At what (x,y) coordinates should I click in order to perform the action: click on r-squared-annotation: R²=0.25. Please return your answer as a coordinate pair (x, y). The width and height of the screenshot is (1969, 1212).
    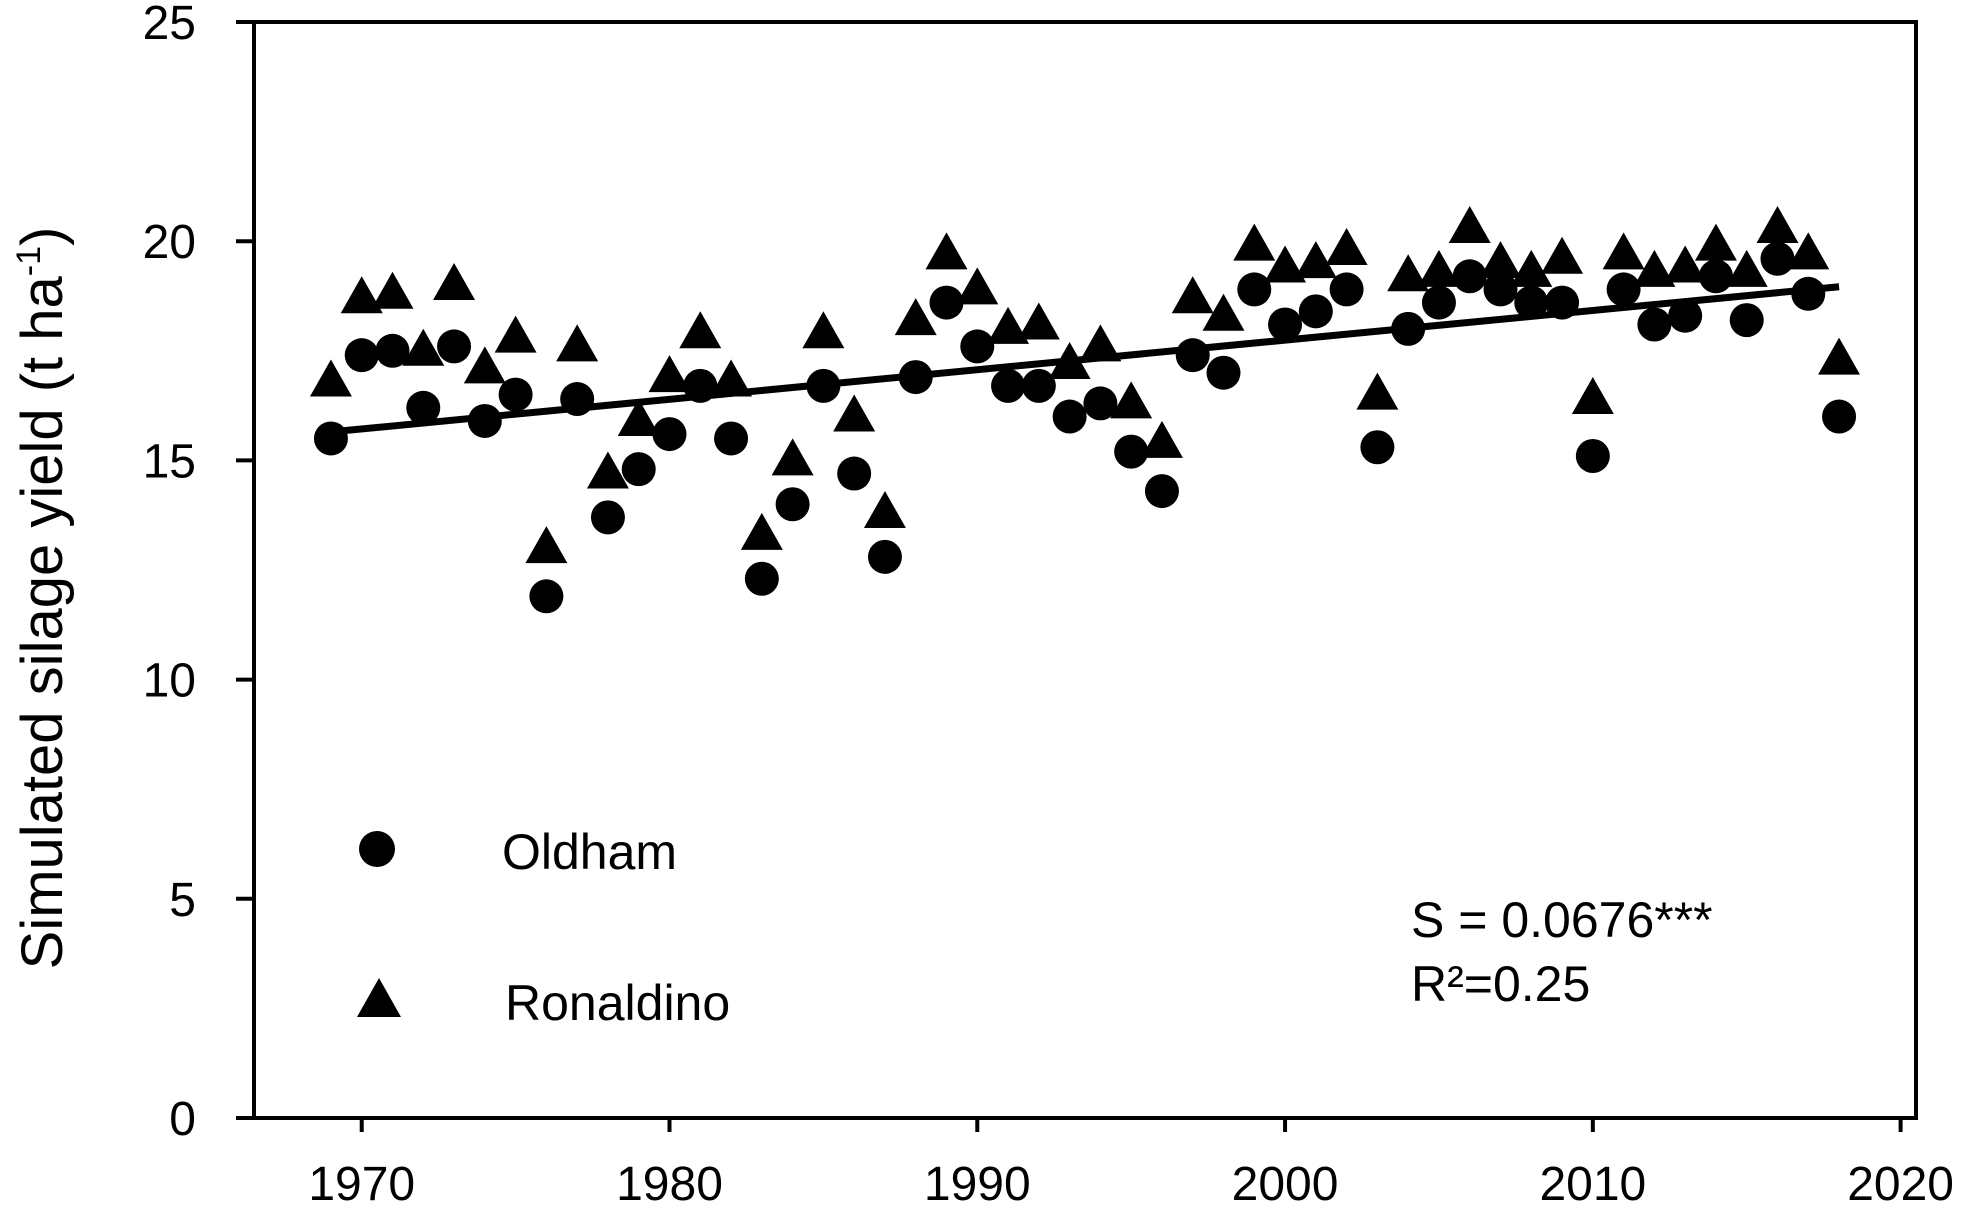
    Looking at the image, I should click on (1500, 984).